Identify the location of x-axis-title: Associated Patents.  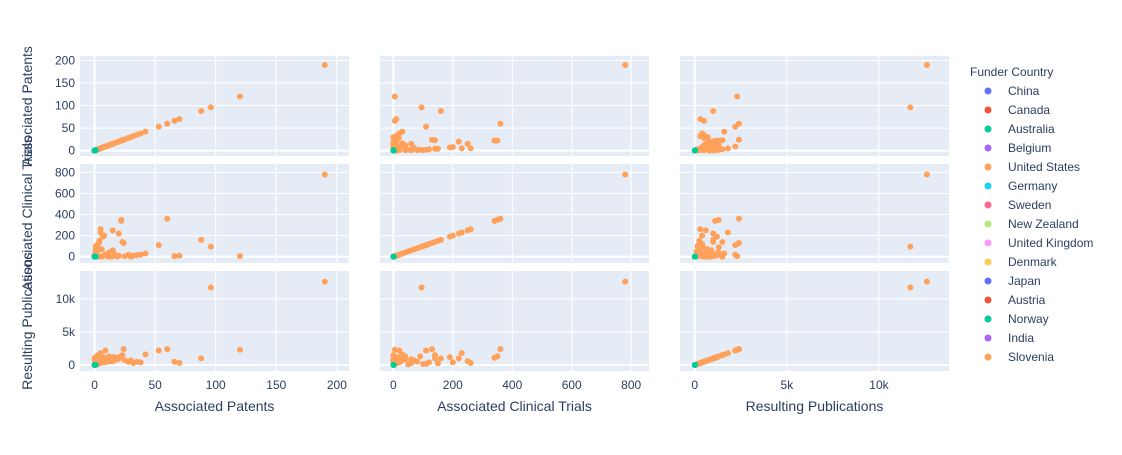
(215, 406).